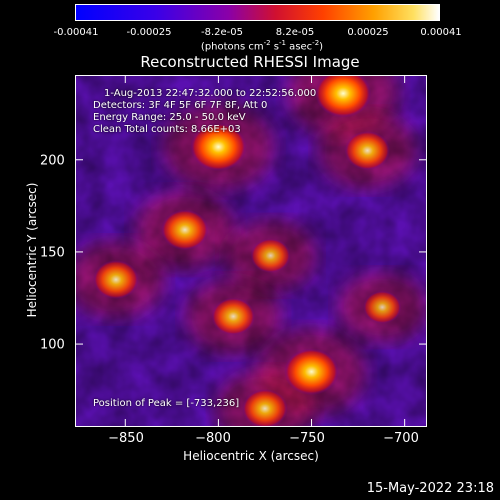  What do you see at coordinates (251, 456) in the screenshot?
I see `x-axis-label: Heliocentric X (arcsec)` at bounding box center [251, 456].